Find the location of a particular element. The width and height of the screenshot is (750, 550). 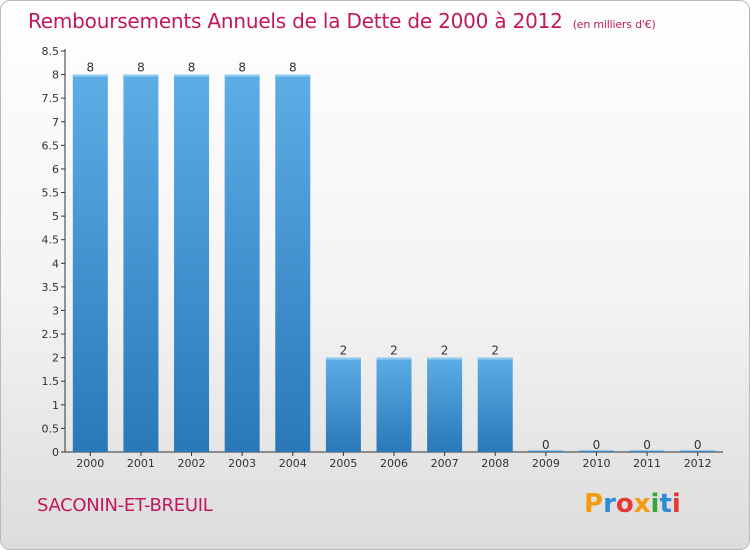

y-tick-label: 1.5 is located at coordinates (51, 381).